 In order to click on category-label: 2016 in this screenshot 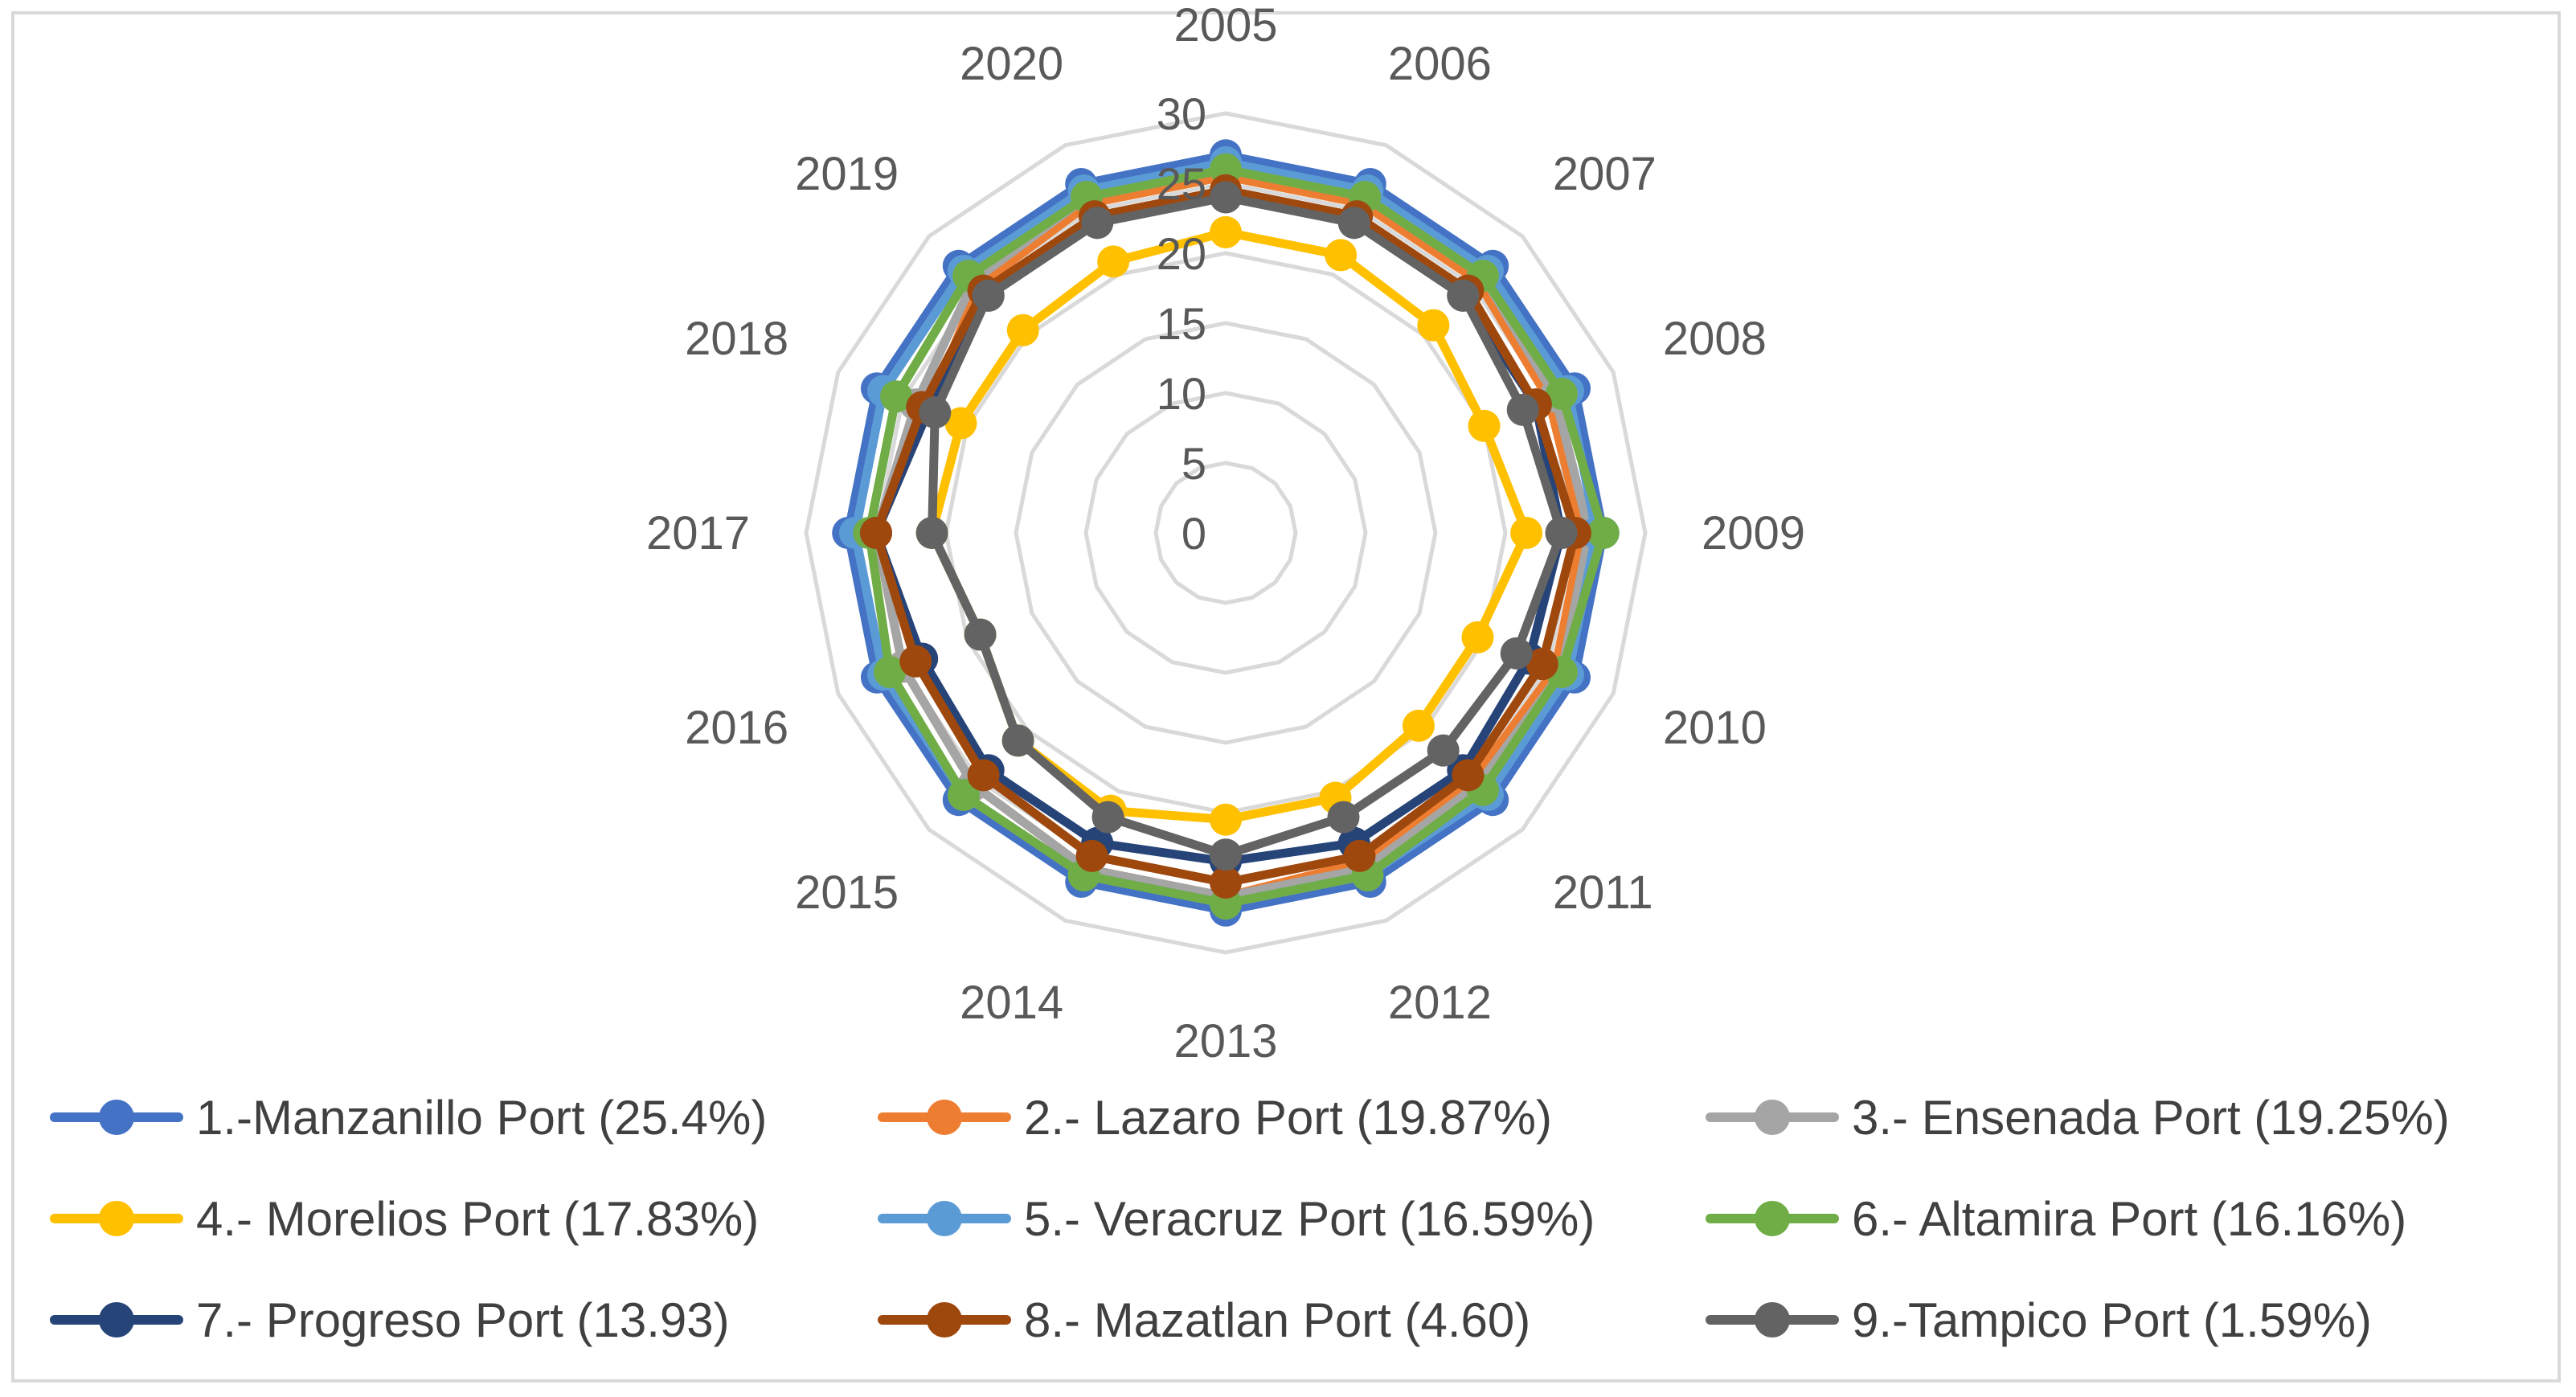, I will do `click(736, 728)`.